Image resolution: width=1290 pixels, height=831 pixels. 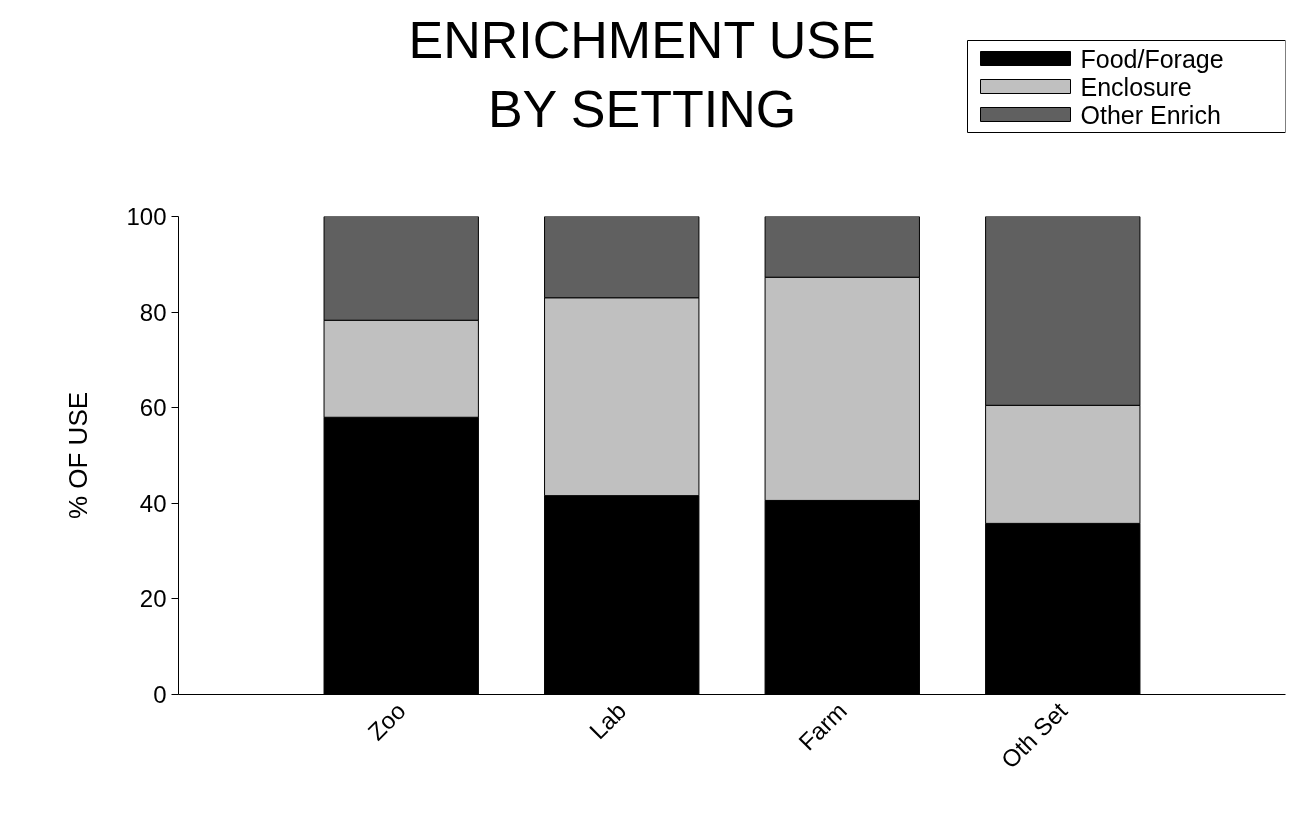 I want to click on y-tick-label: 0, so click(x=160, y=694).